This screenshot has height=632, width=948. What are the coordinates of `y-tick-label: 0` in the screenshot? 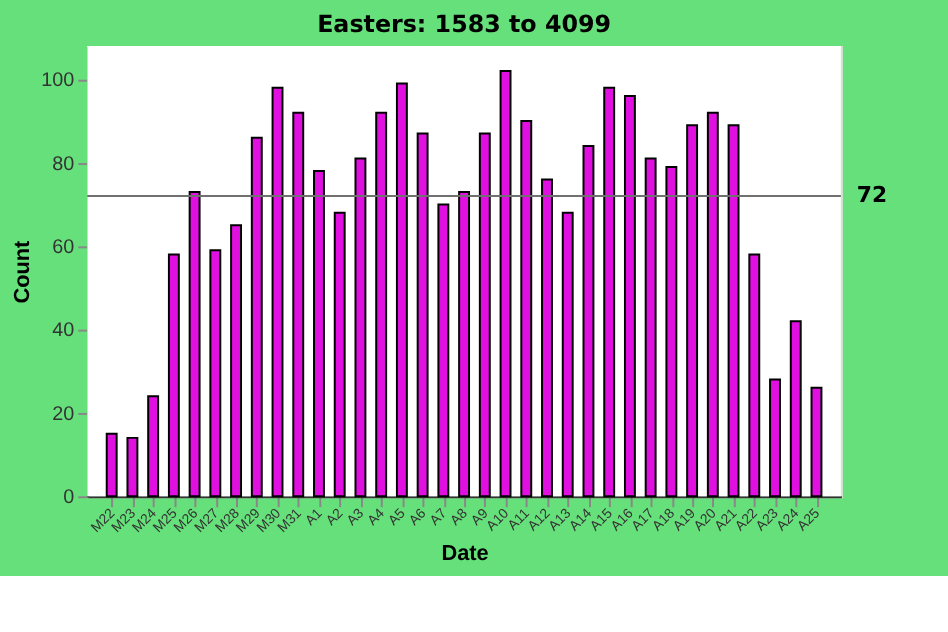 It's located at (69, 498).